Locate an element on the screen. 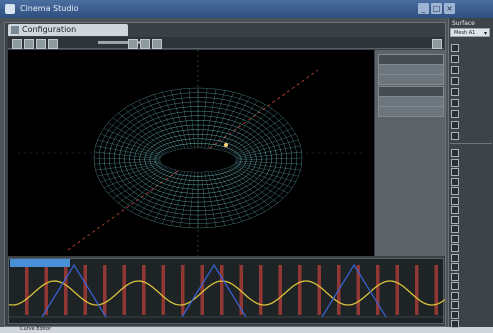 This screenshot has width=493, height=333. zoom-slider is located at coordinates (123, 42).